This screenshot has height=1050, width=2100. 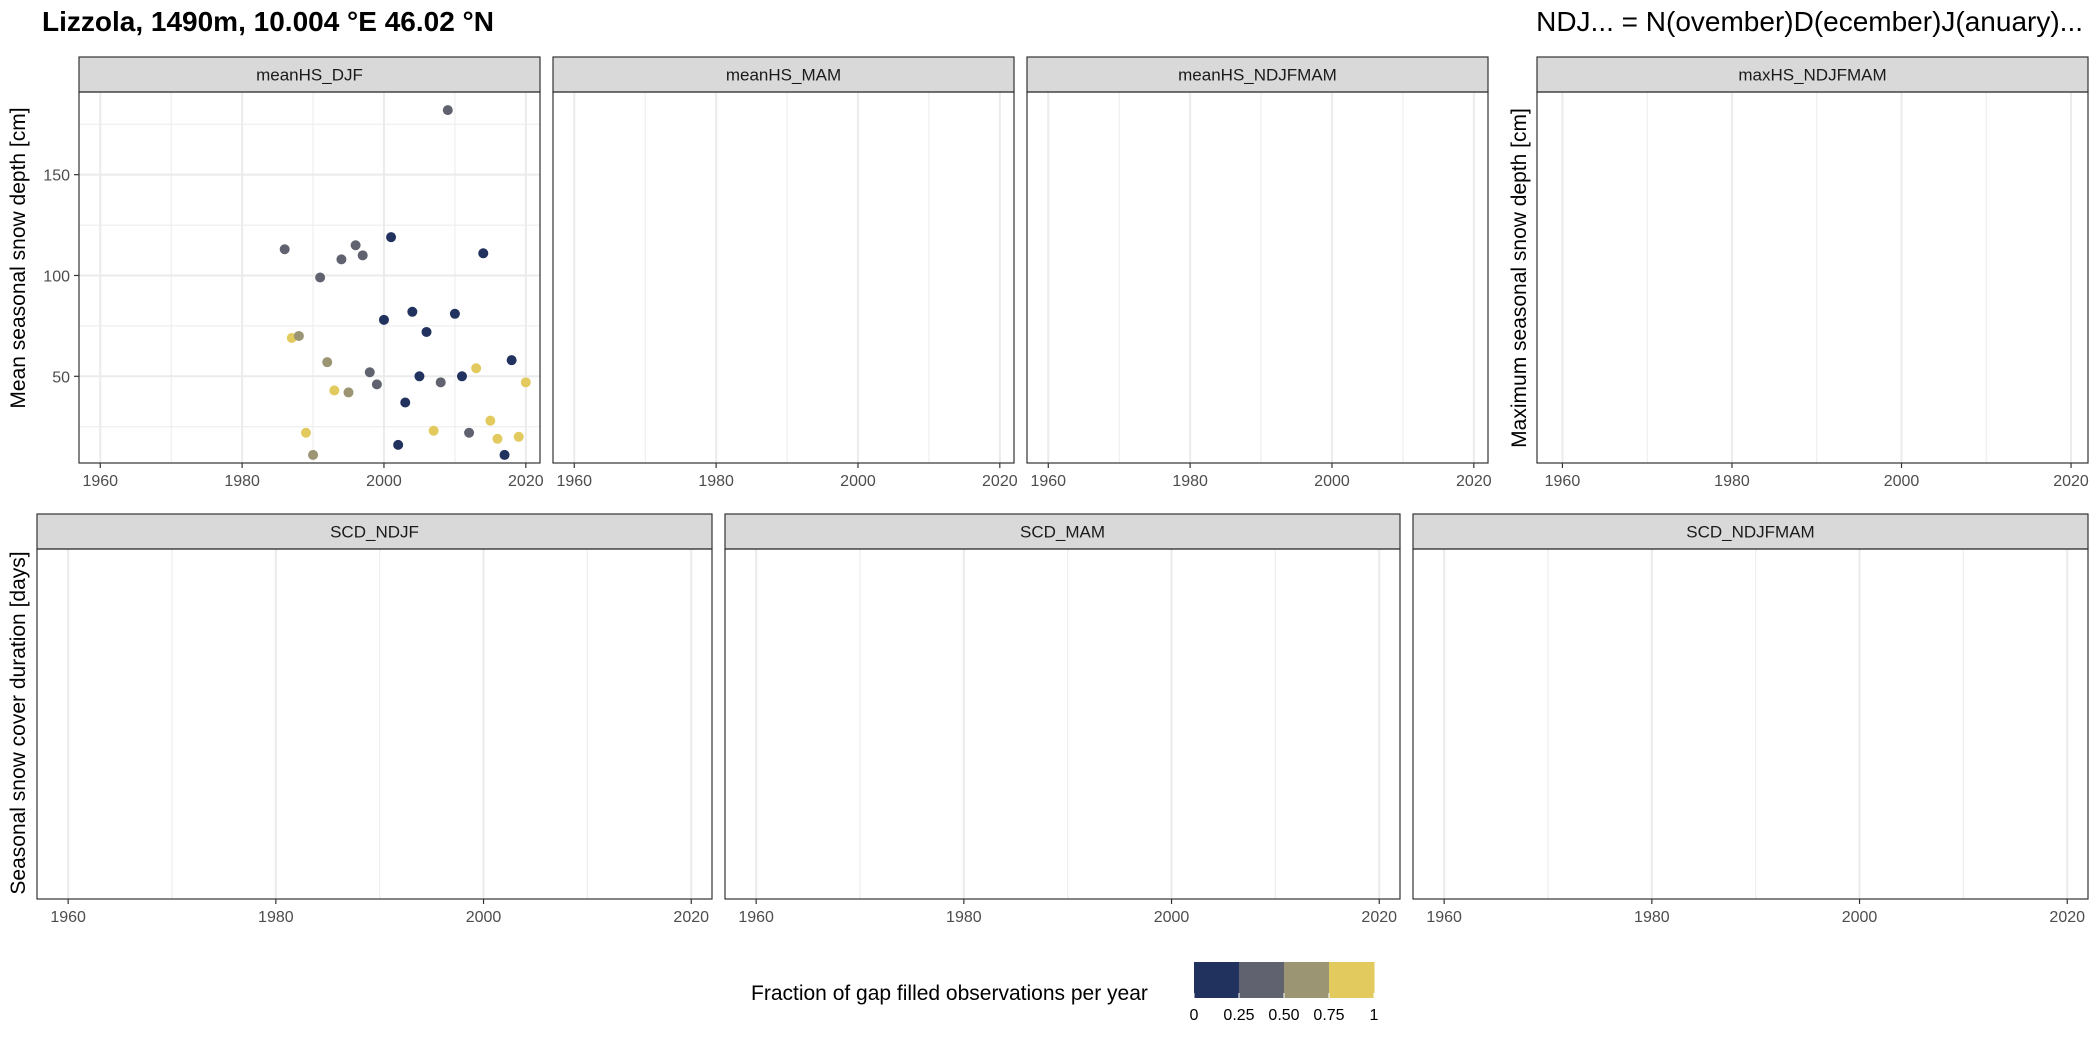 I want to click on legend: 0 0.25 0.50 0.75 1, so click(x=1284, y=993).